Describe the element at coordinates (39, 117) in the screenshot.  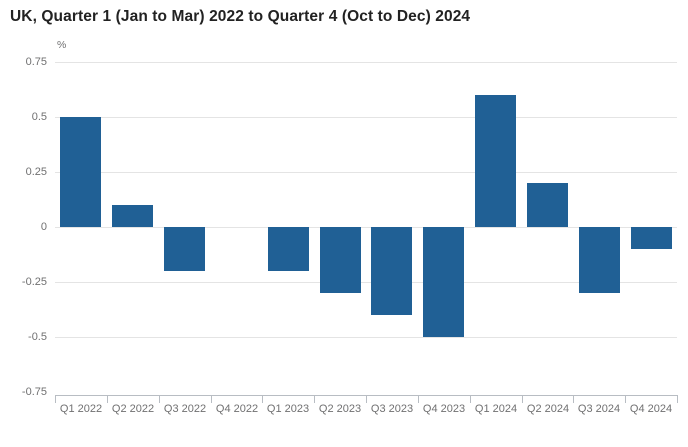
I see `y-tick-label: 0.5` at that location.